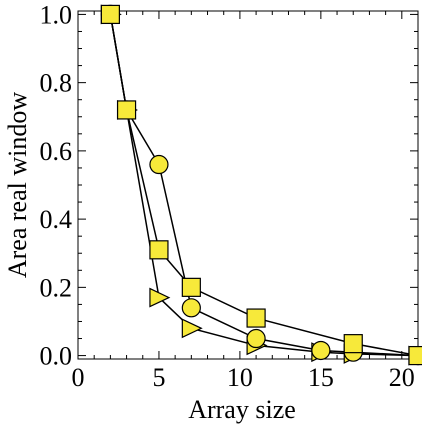 This screenshot has width=422, height=424. I want to click on y-tick-label: 0.2, so click(56, 287).